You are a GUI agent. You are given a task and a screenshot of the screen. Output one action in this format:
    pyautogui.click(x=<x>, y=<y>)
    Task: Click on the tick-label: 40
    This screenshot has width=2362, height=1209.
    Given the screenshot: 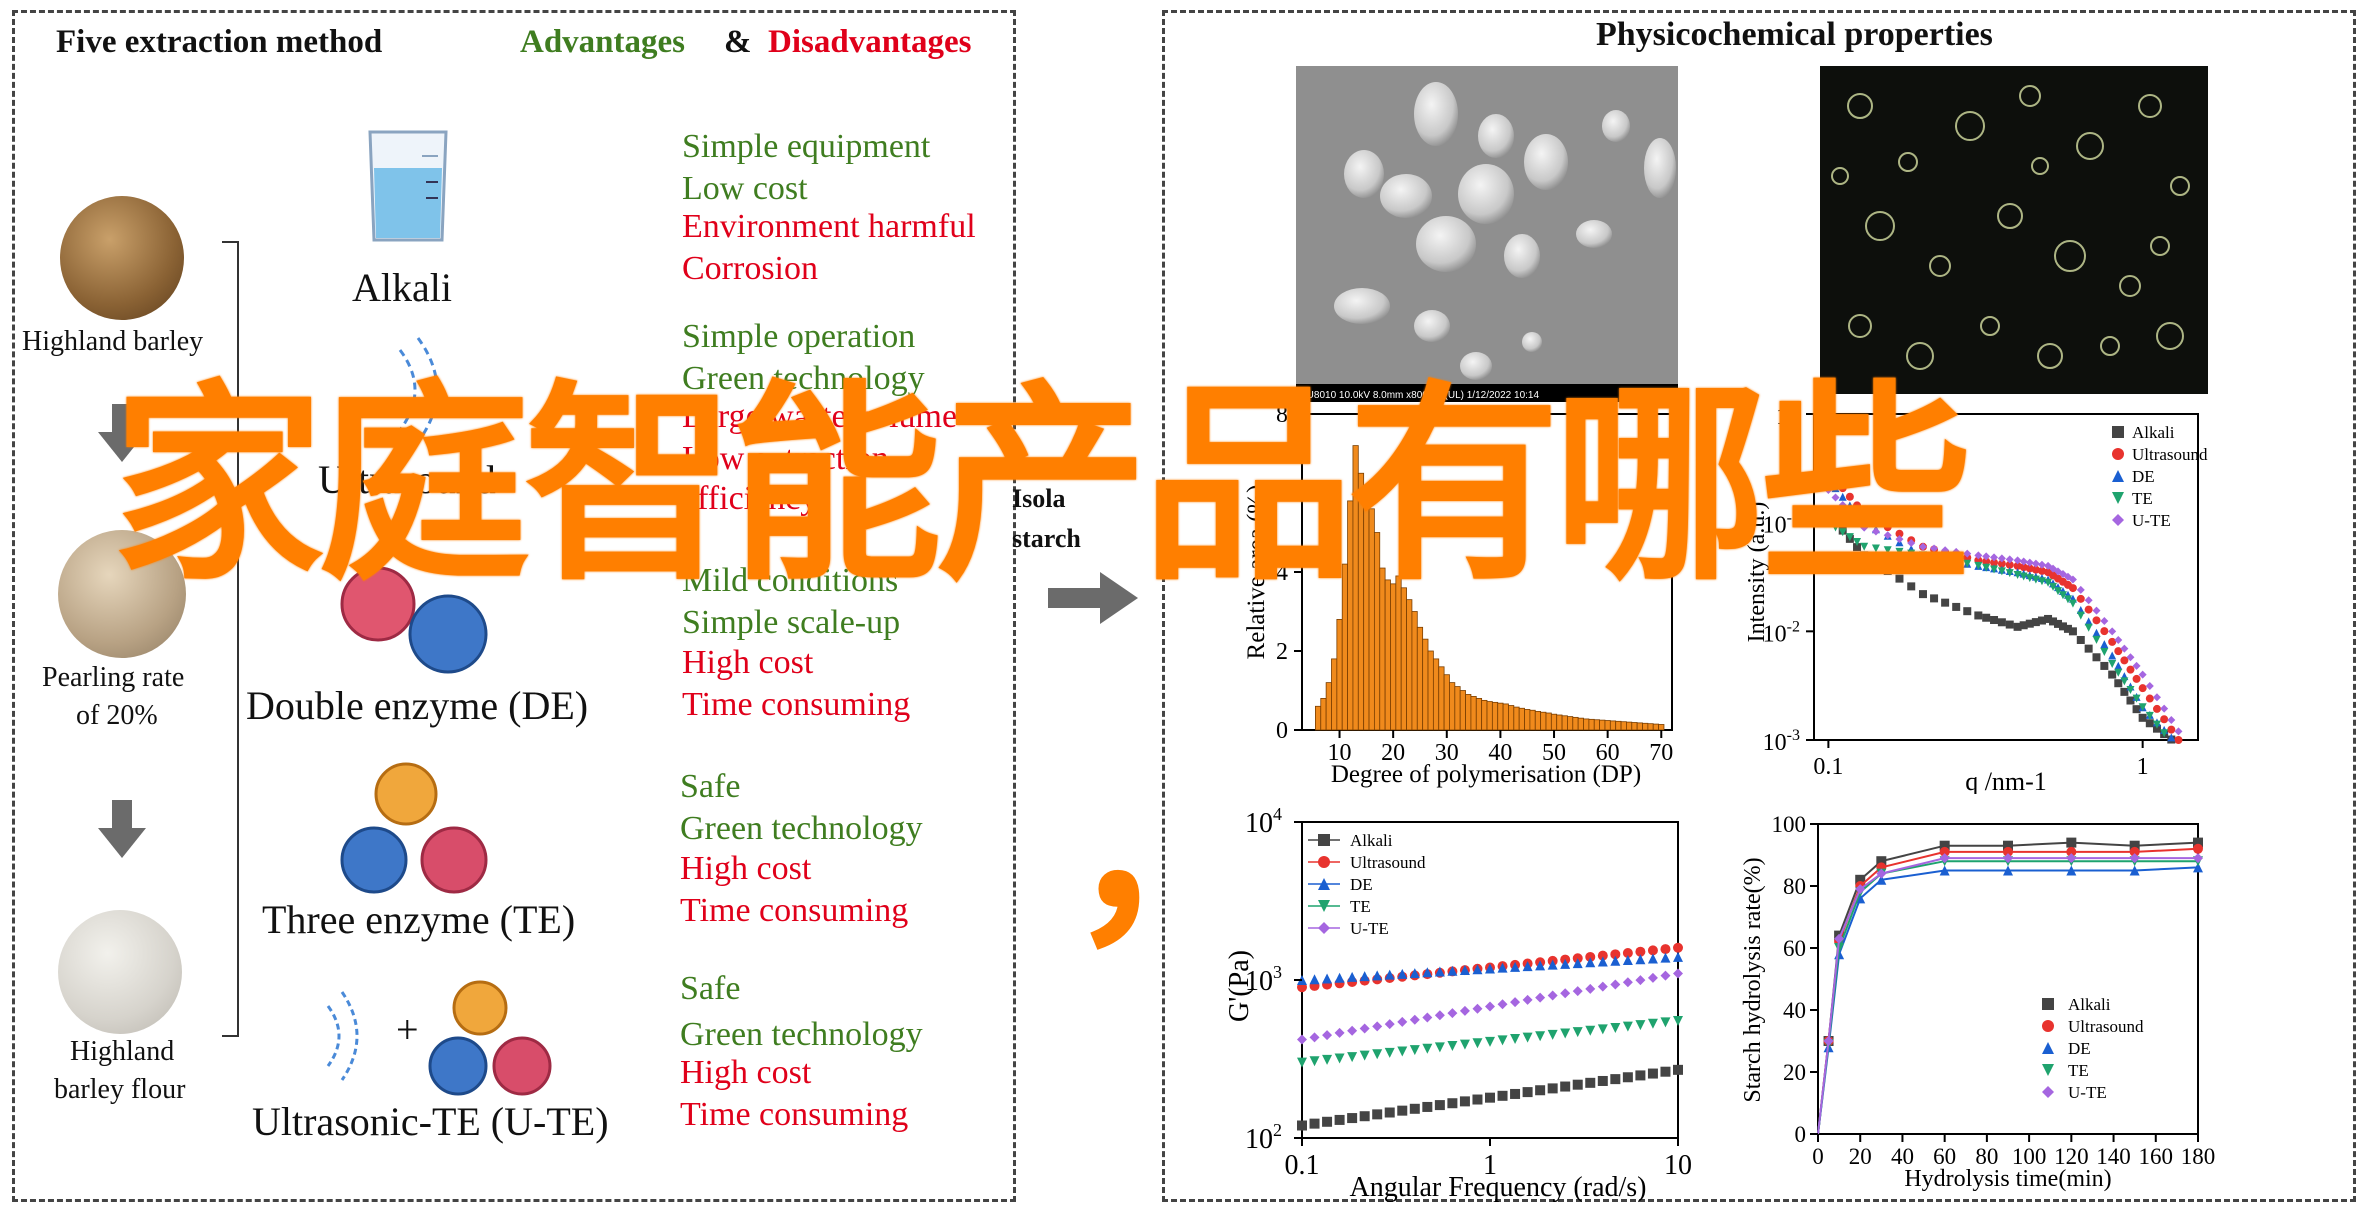 What is the action you would take?
    pyautogui.click(x=1794, y=1010)
    